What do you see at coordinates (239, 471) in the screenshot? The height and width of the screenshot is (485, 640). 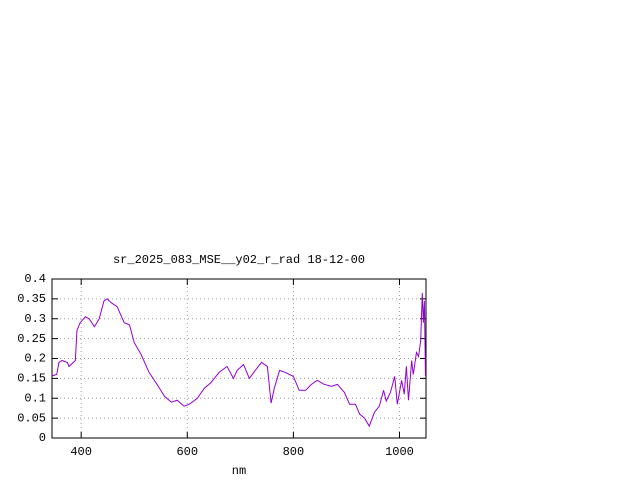 I see `x-axis-label: nm` at bounding box center [239, 471].